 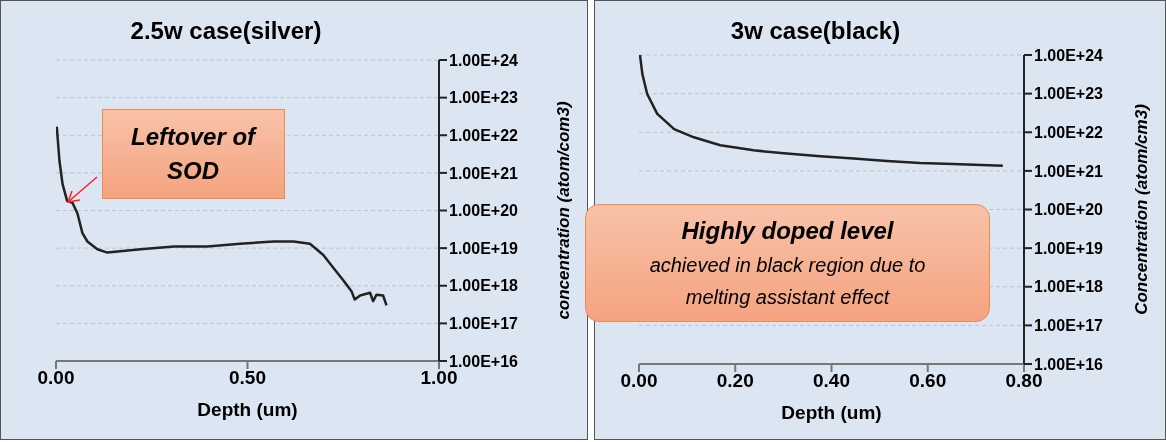 I want to click on x-tick-label: 1.00, so click(x=439, y=378).